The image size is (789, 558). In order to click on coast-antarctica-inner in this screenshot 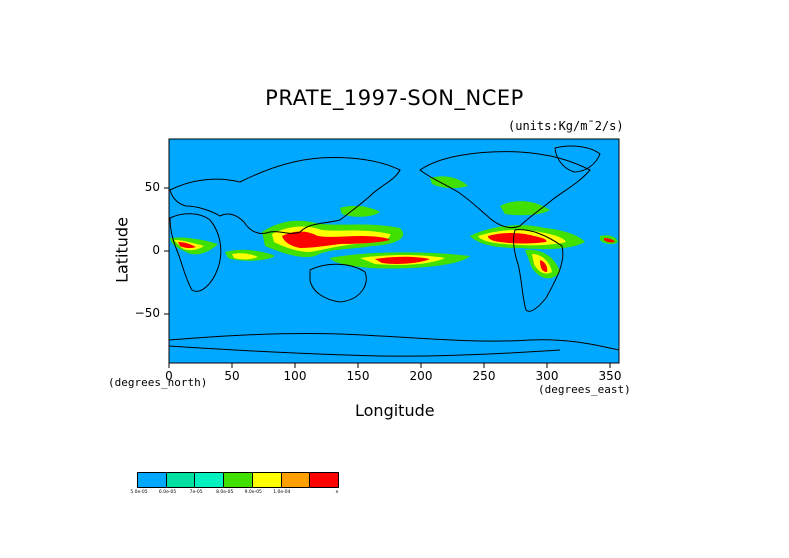, I will do `click(364, 351)`.